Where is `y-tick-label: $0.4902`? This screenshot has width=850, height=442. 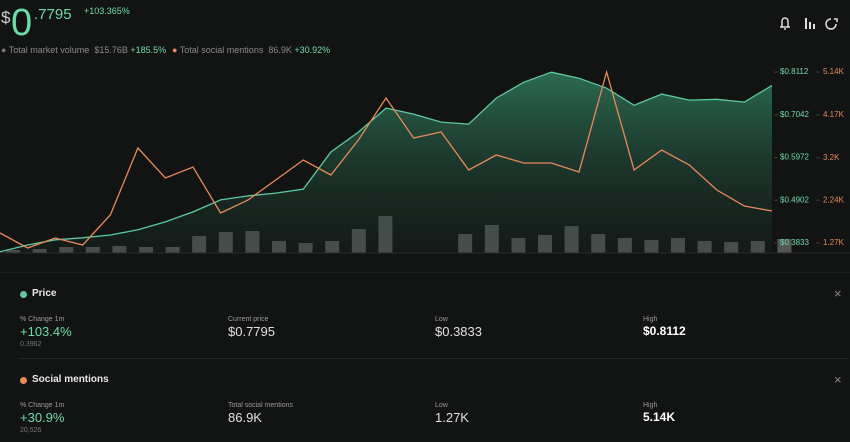 y-tick-label: $0.4902 is located at coordinates (794, 199).